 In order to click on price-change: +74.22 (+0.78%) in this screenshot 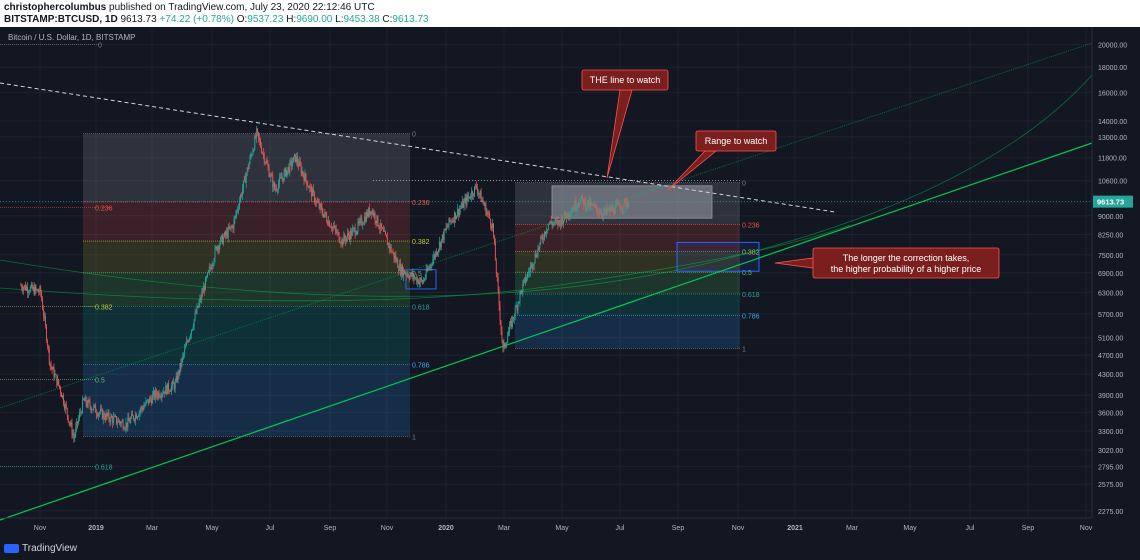, I will do `click(196, 19)`.